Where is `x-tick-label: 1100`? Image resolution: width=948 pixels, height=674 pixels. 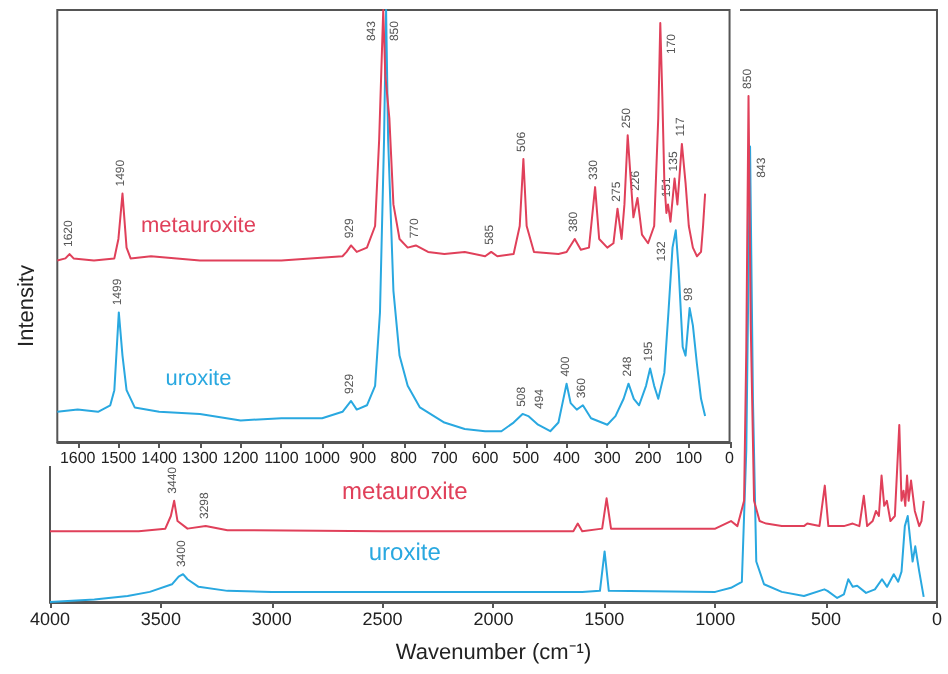
x-tick-label: 1100 is located at coordinates (282, 458).